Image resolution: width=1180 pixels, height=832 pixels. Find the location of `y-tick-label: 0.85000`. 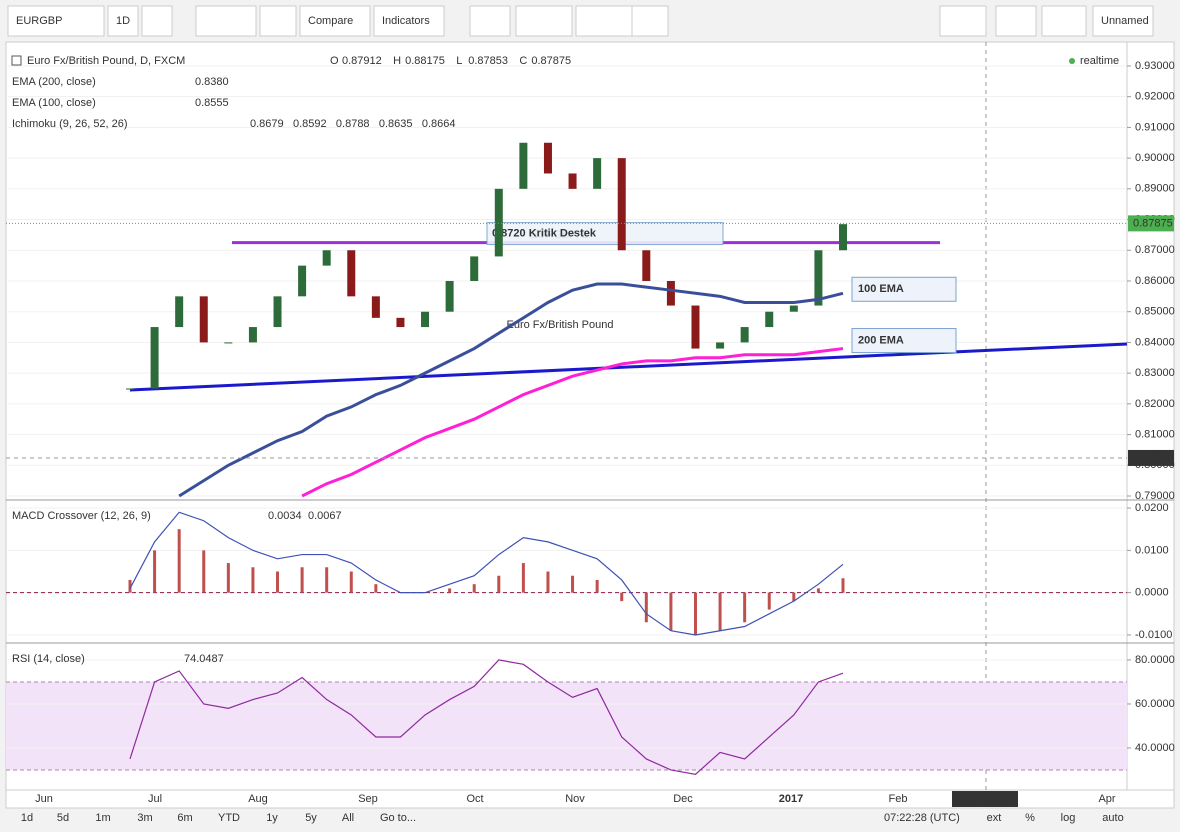

y-tick-label: 0.85000 is located at coordinates (1155, 312).